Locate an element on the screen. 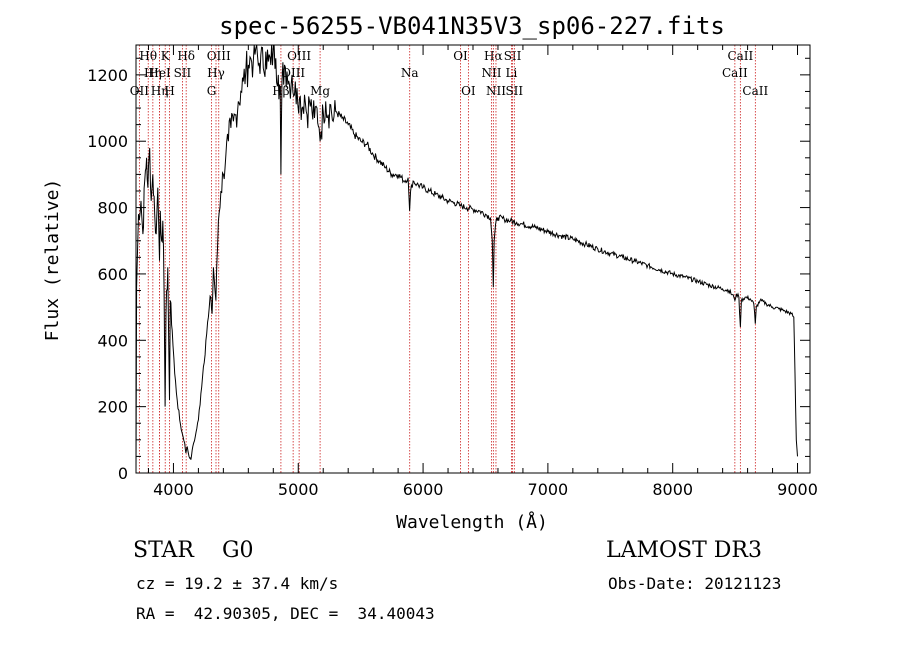  line-label: Mg is located at coordinates (320, 91).